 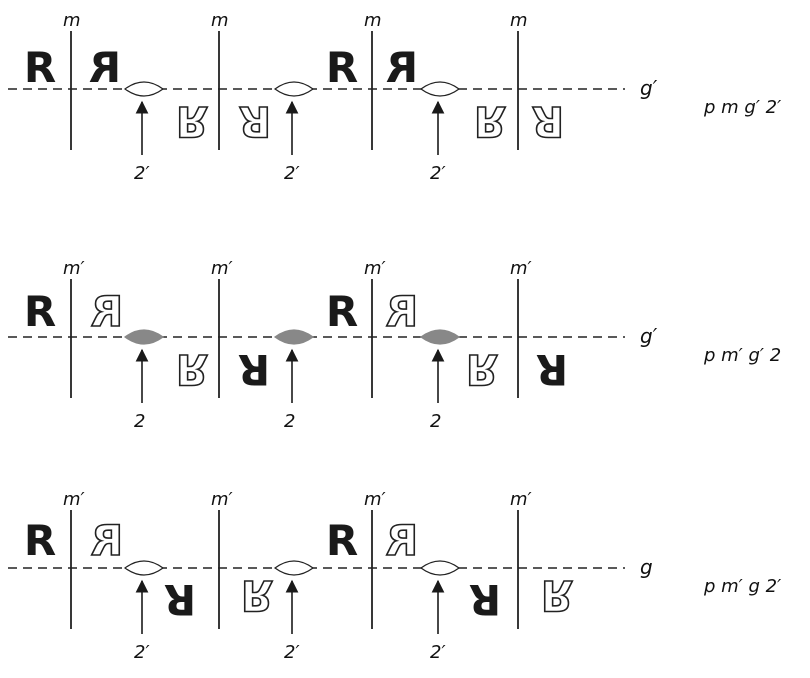 I want to click on glide-label: g, so click(x=646, y=567).